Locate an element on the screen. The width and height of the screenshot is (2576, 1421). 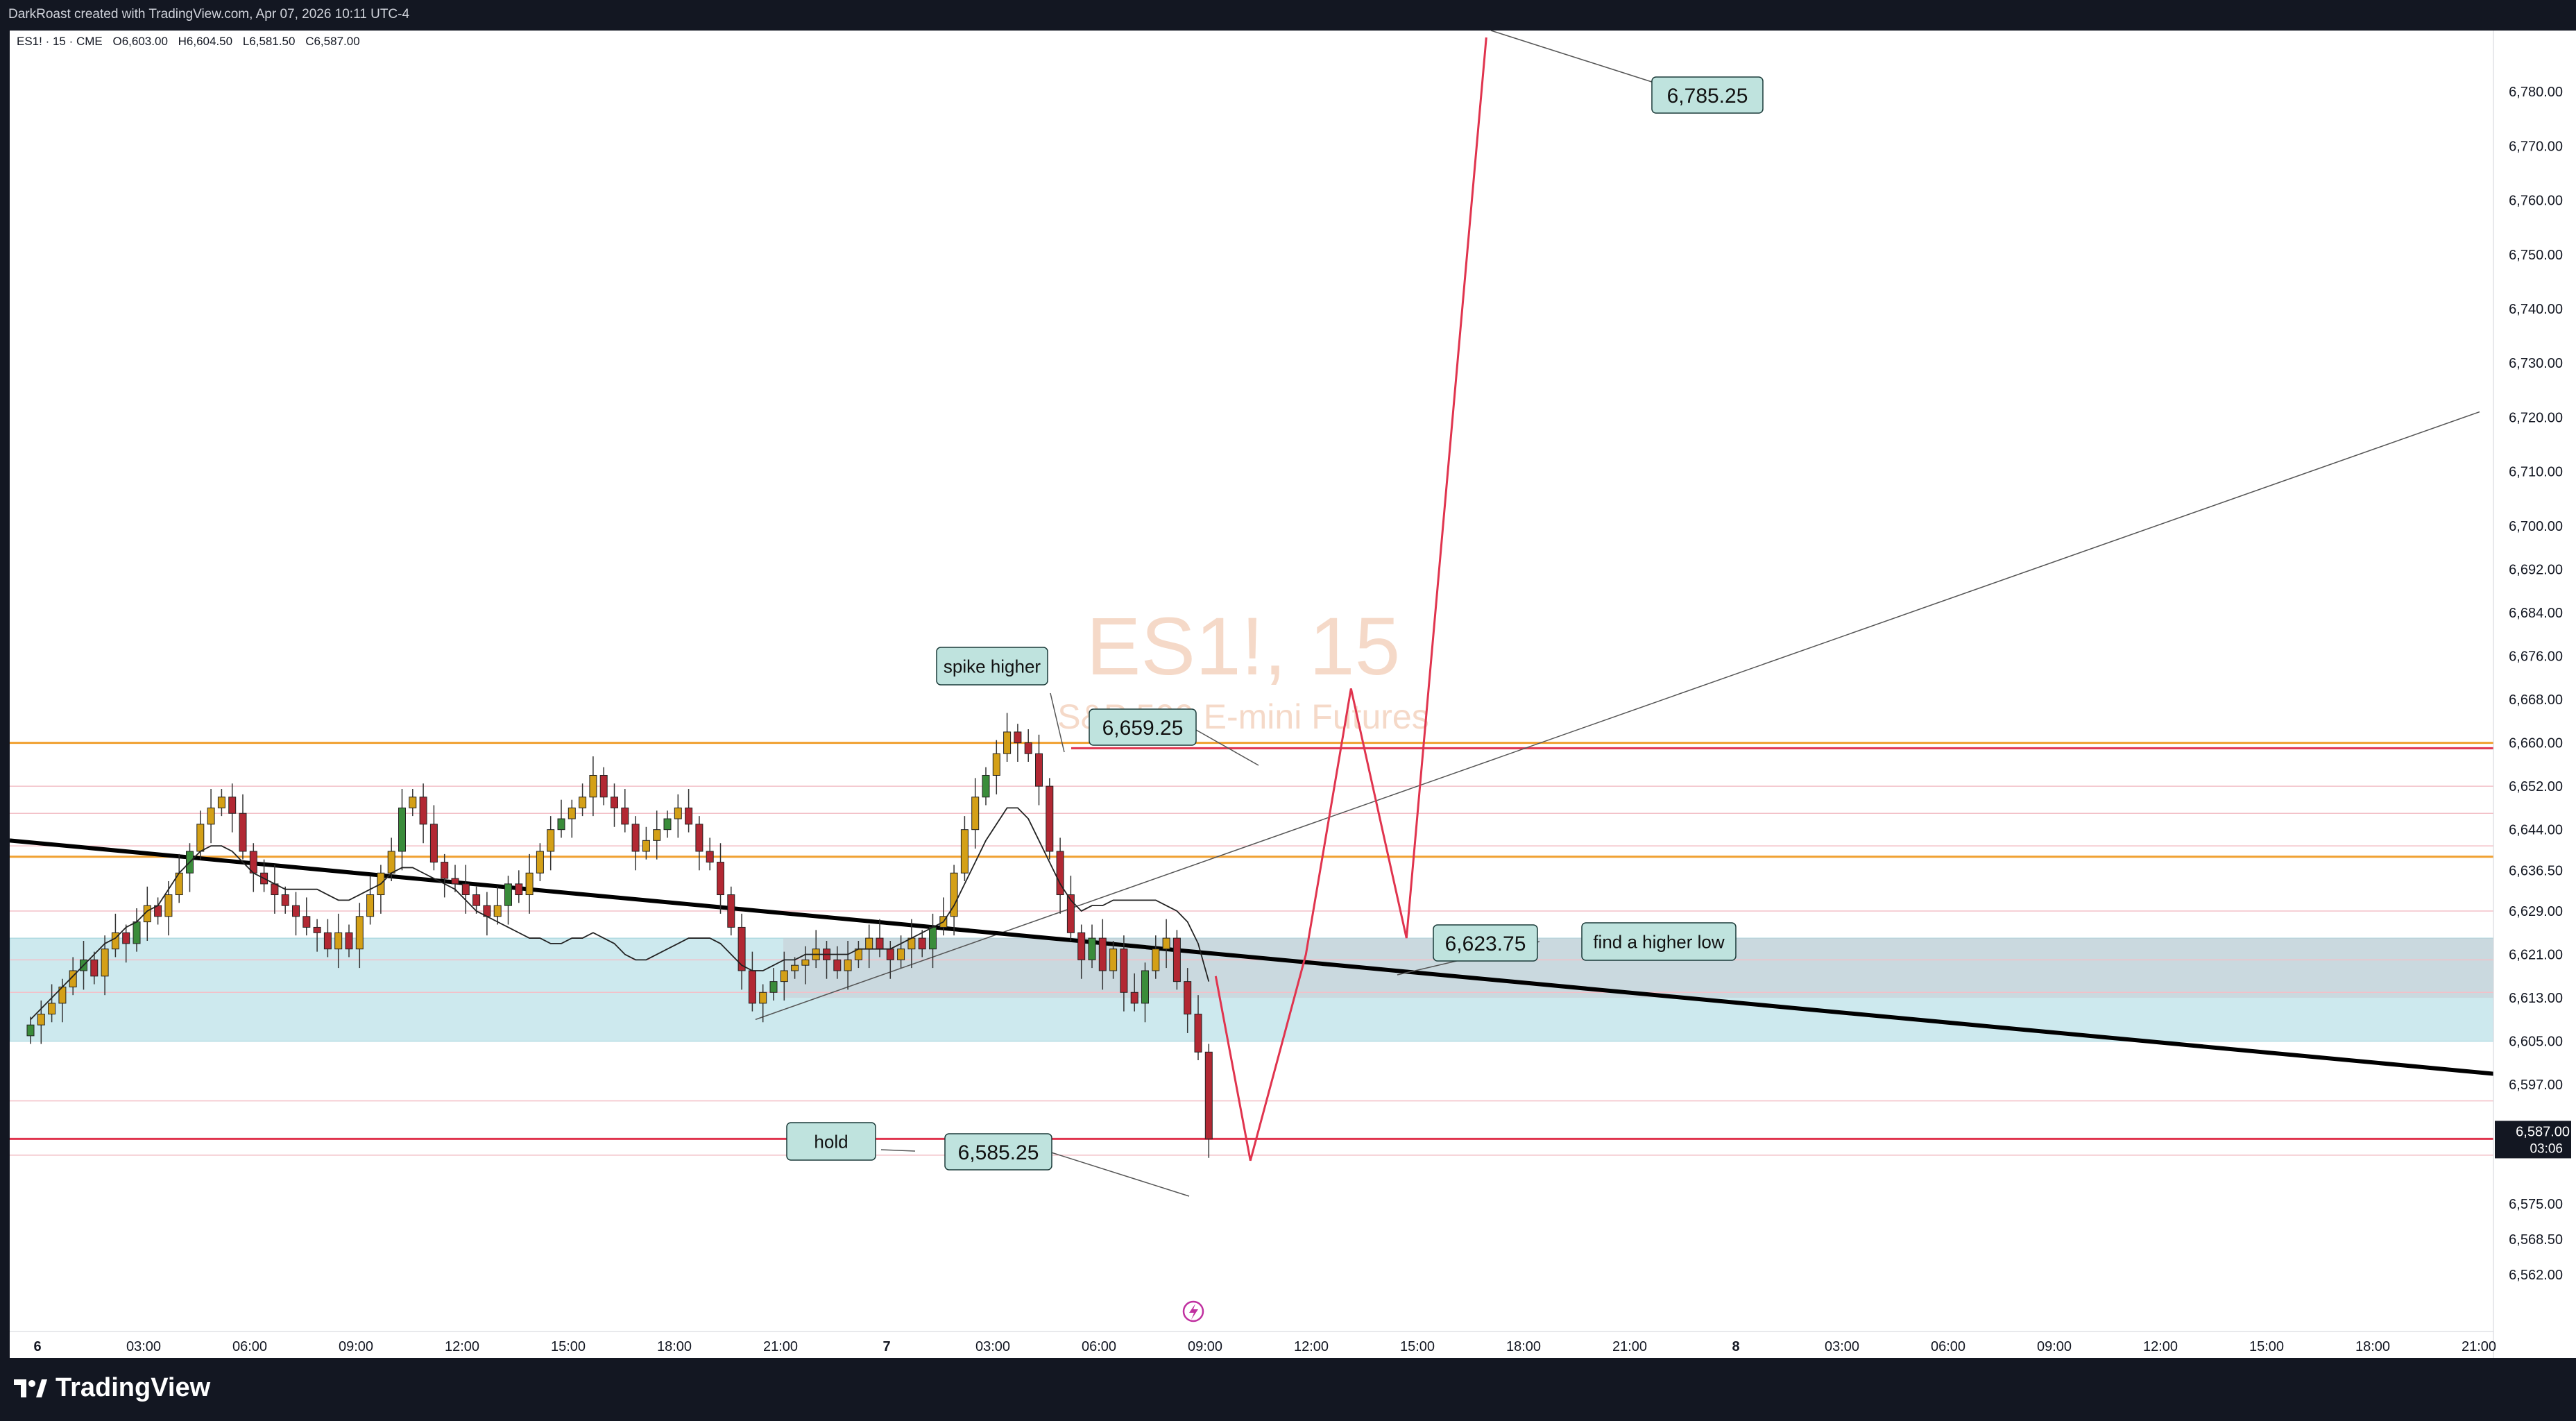
time-tick: 18:00 is located at coordinates (1523, 1346).